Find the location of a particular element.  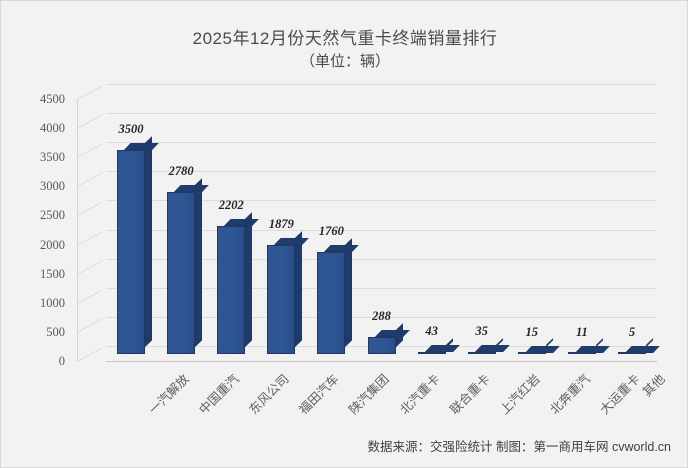

footer-source-note: 数据来源：交强险统计 制图：第一商用车网 cvworld.cn is located at coordinates (519, 447).